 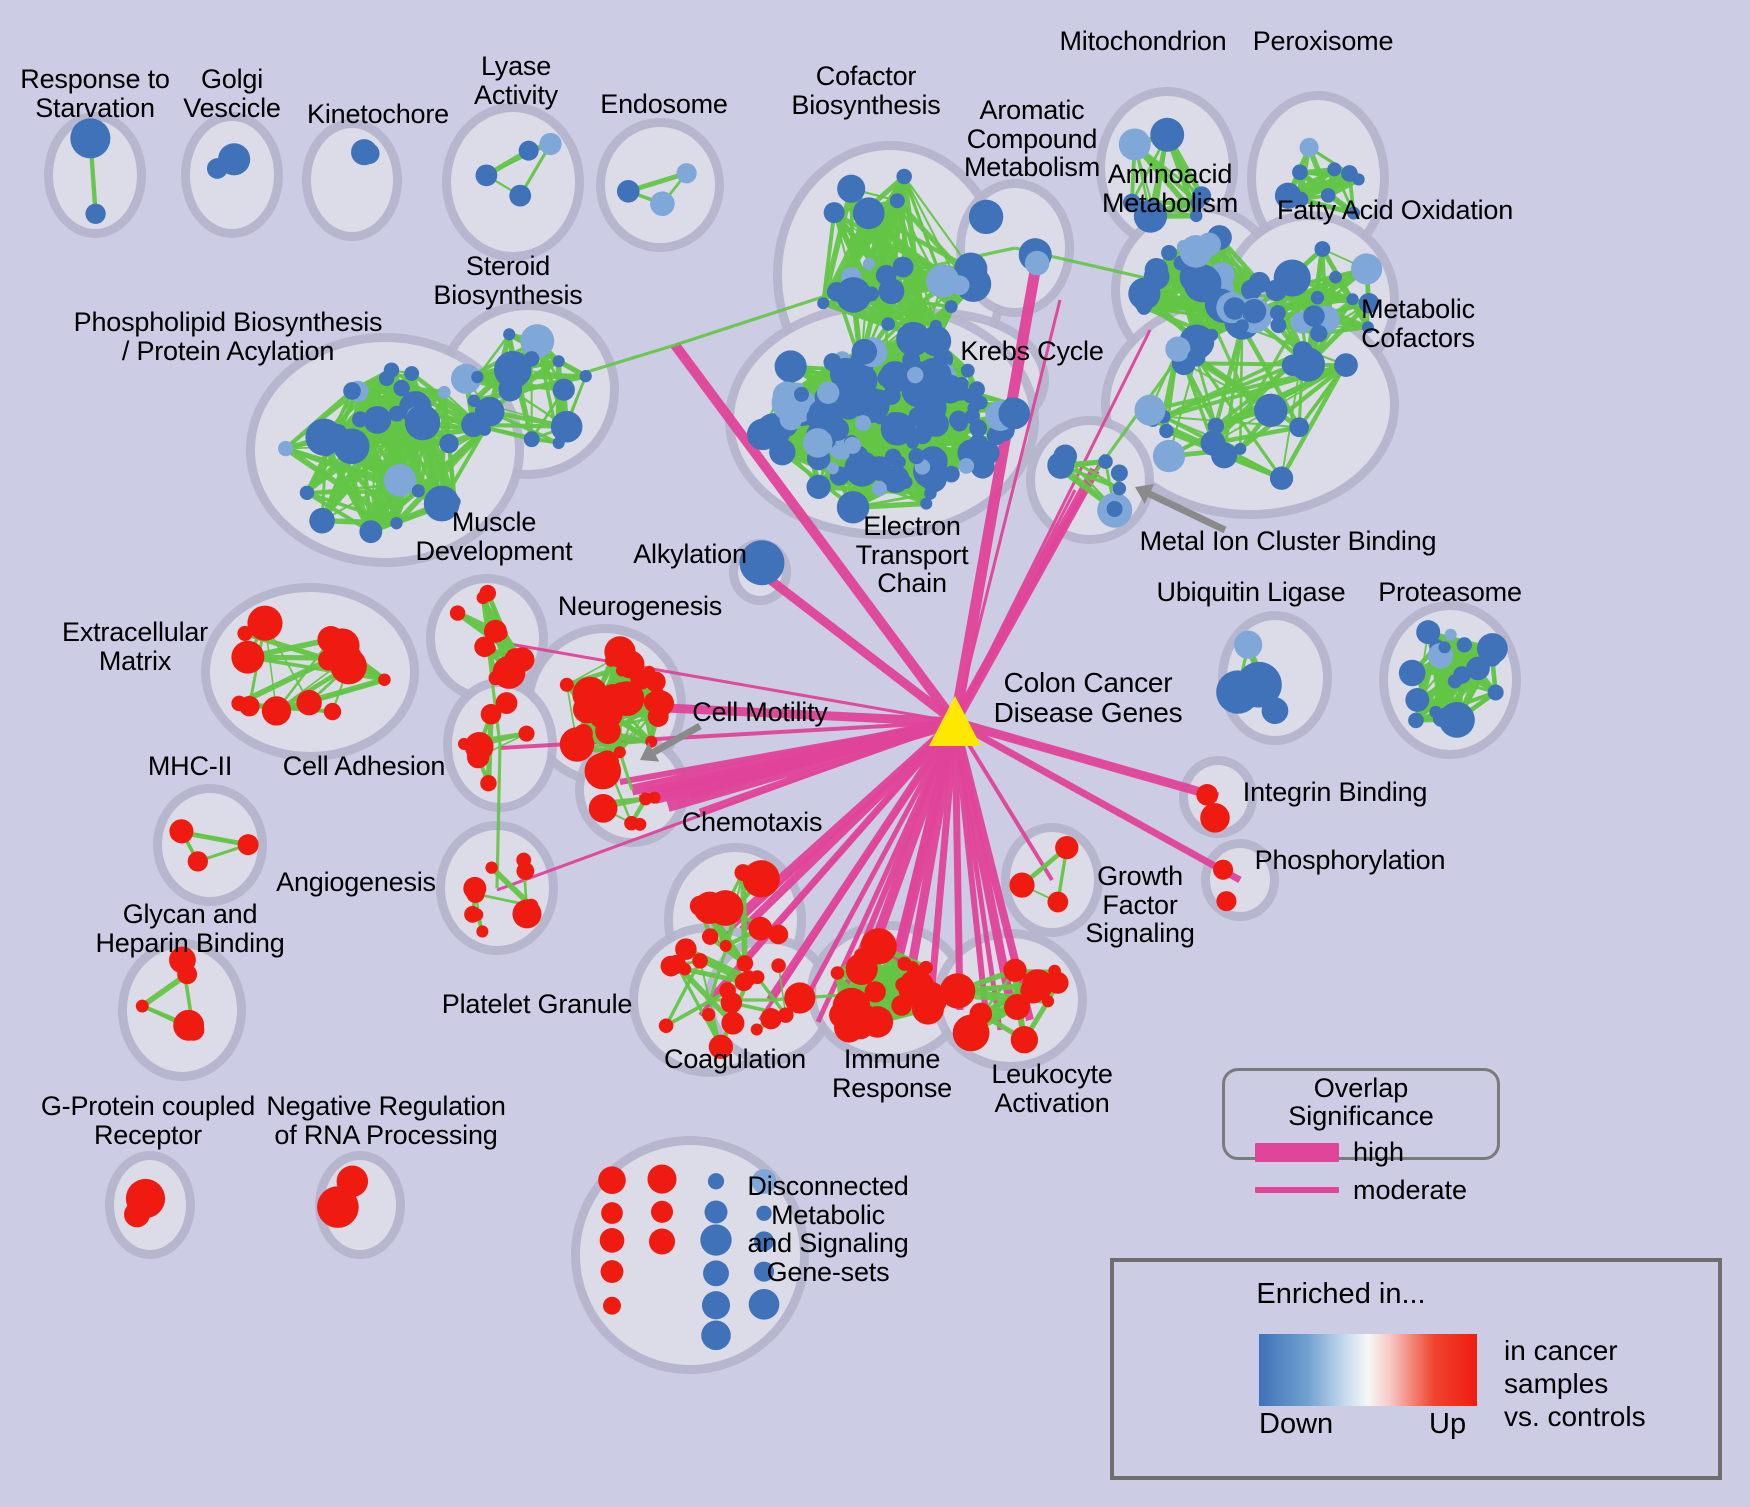 I want to click on legend-overlap-significance: Overlap Significance high moderate, so click(x=1361, y=1136).